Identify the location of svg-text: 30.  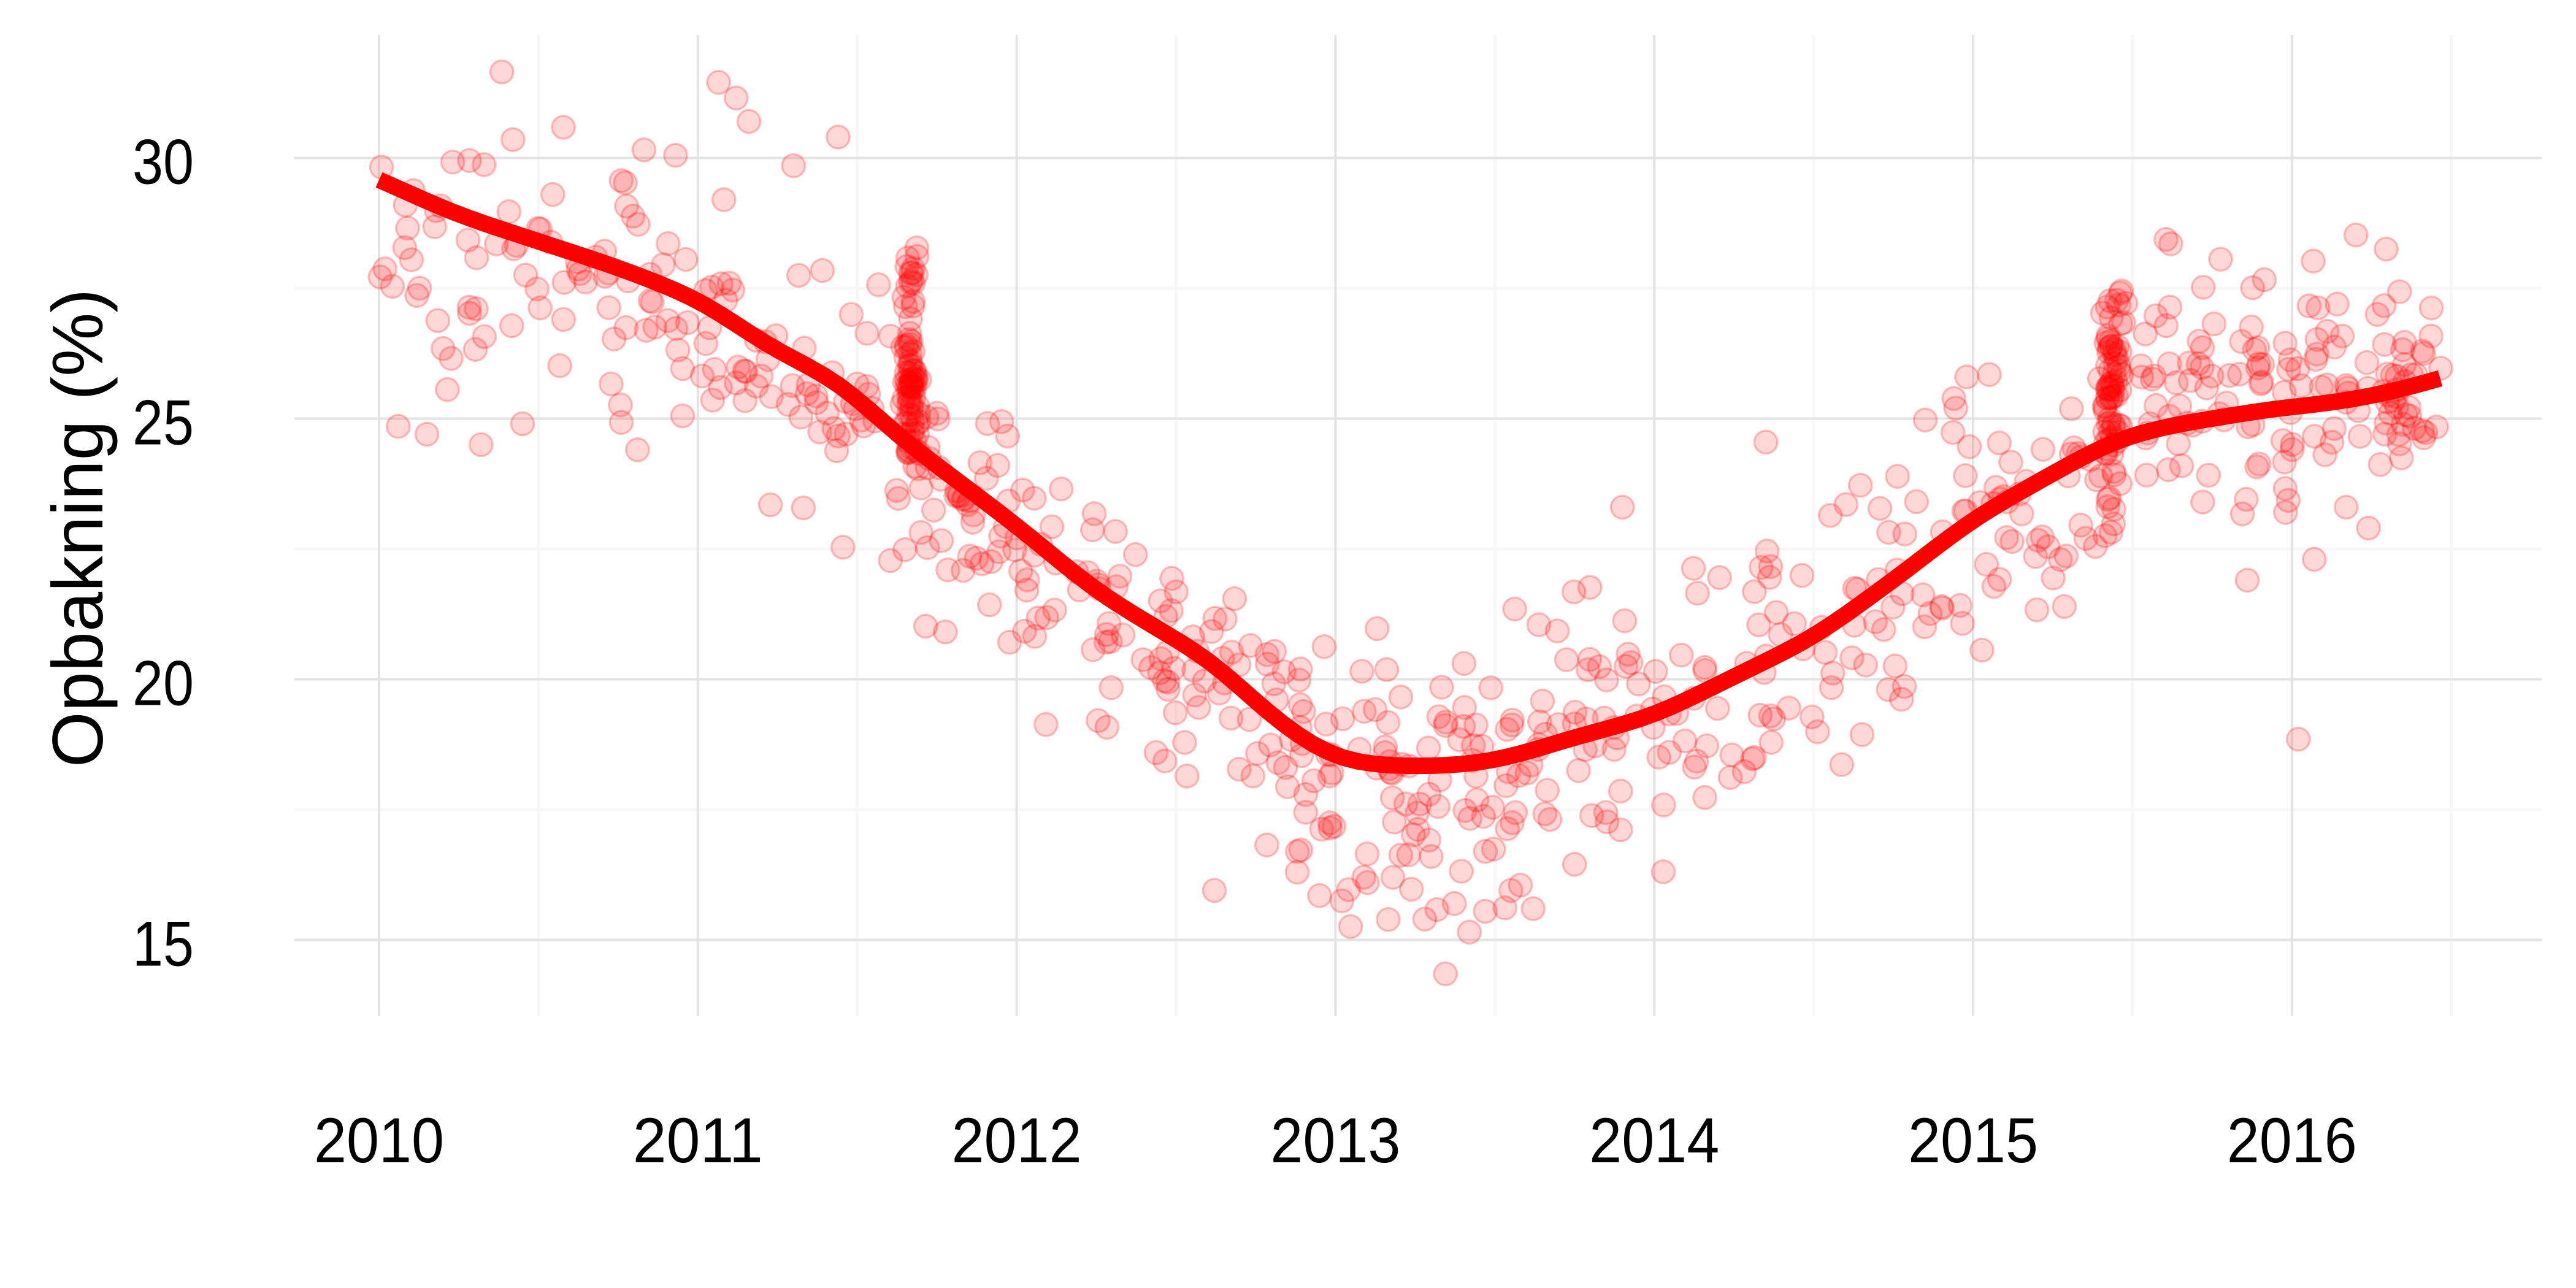
(163, 162).